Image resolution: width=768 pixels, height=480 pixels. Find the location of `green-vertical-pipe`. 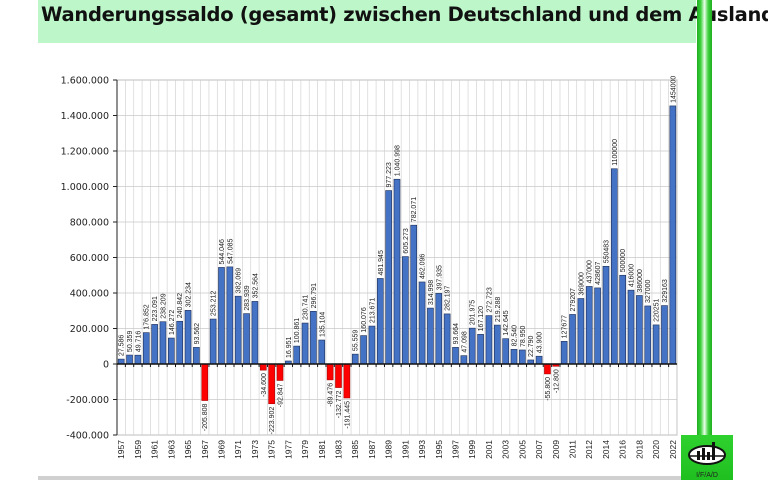

green-vertical-pipe is located at coordinates (704, 218).